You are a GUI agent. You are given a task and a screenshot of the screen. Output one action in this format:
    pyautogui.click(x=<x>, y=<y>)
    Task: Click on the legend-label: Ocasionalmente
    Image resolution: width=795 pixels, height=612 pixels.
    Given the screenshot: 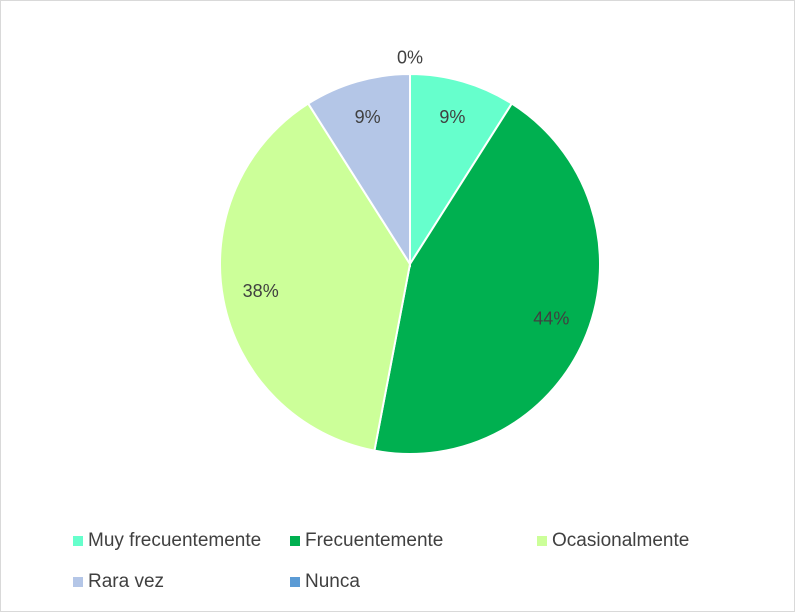 What is the action you would take?
    pyautogui.click(x=620, y=540)
    